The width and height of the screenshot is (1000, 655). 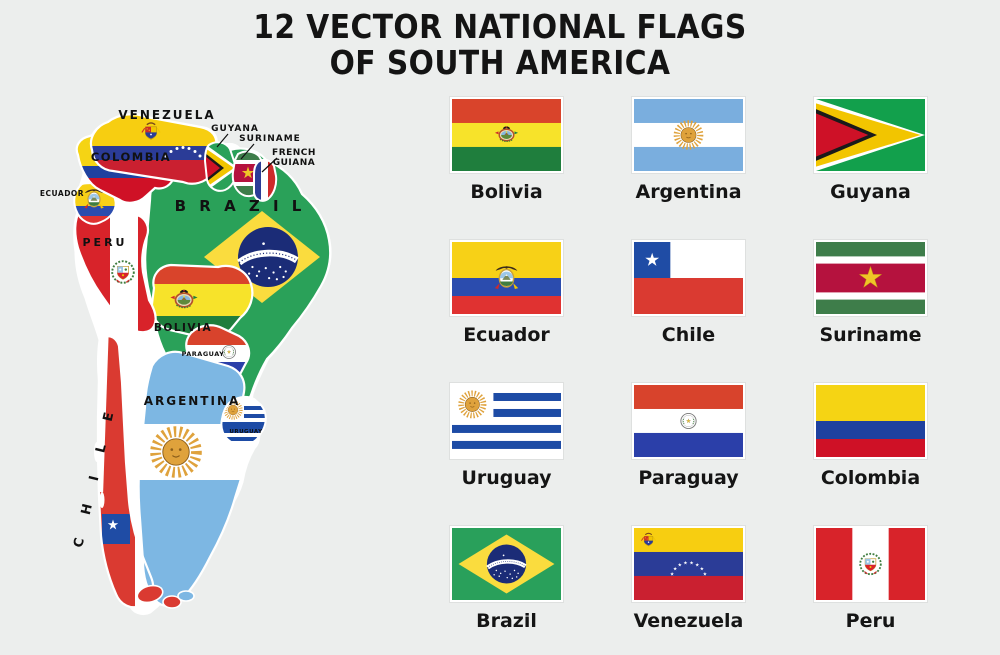 I want to click on flag-suriname, so click(x=870, y=278).